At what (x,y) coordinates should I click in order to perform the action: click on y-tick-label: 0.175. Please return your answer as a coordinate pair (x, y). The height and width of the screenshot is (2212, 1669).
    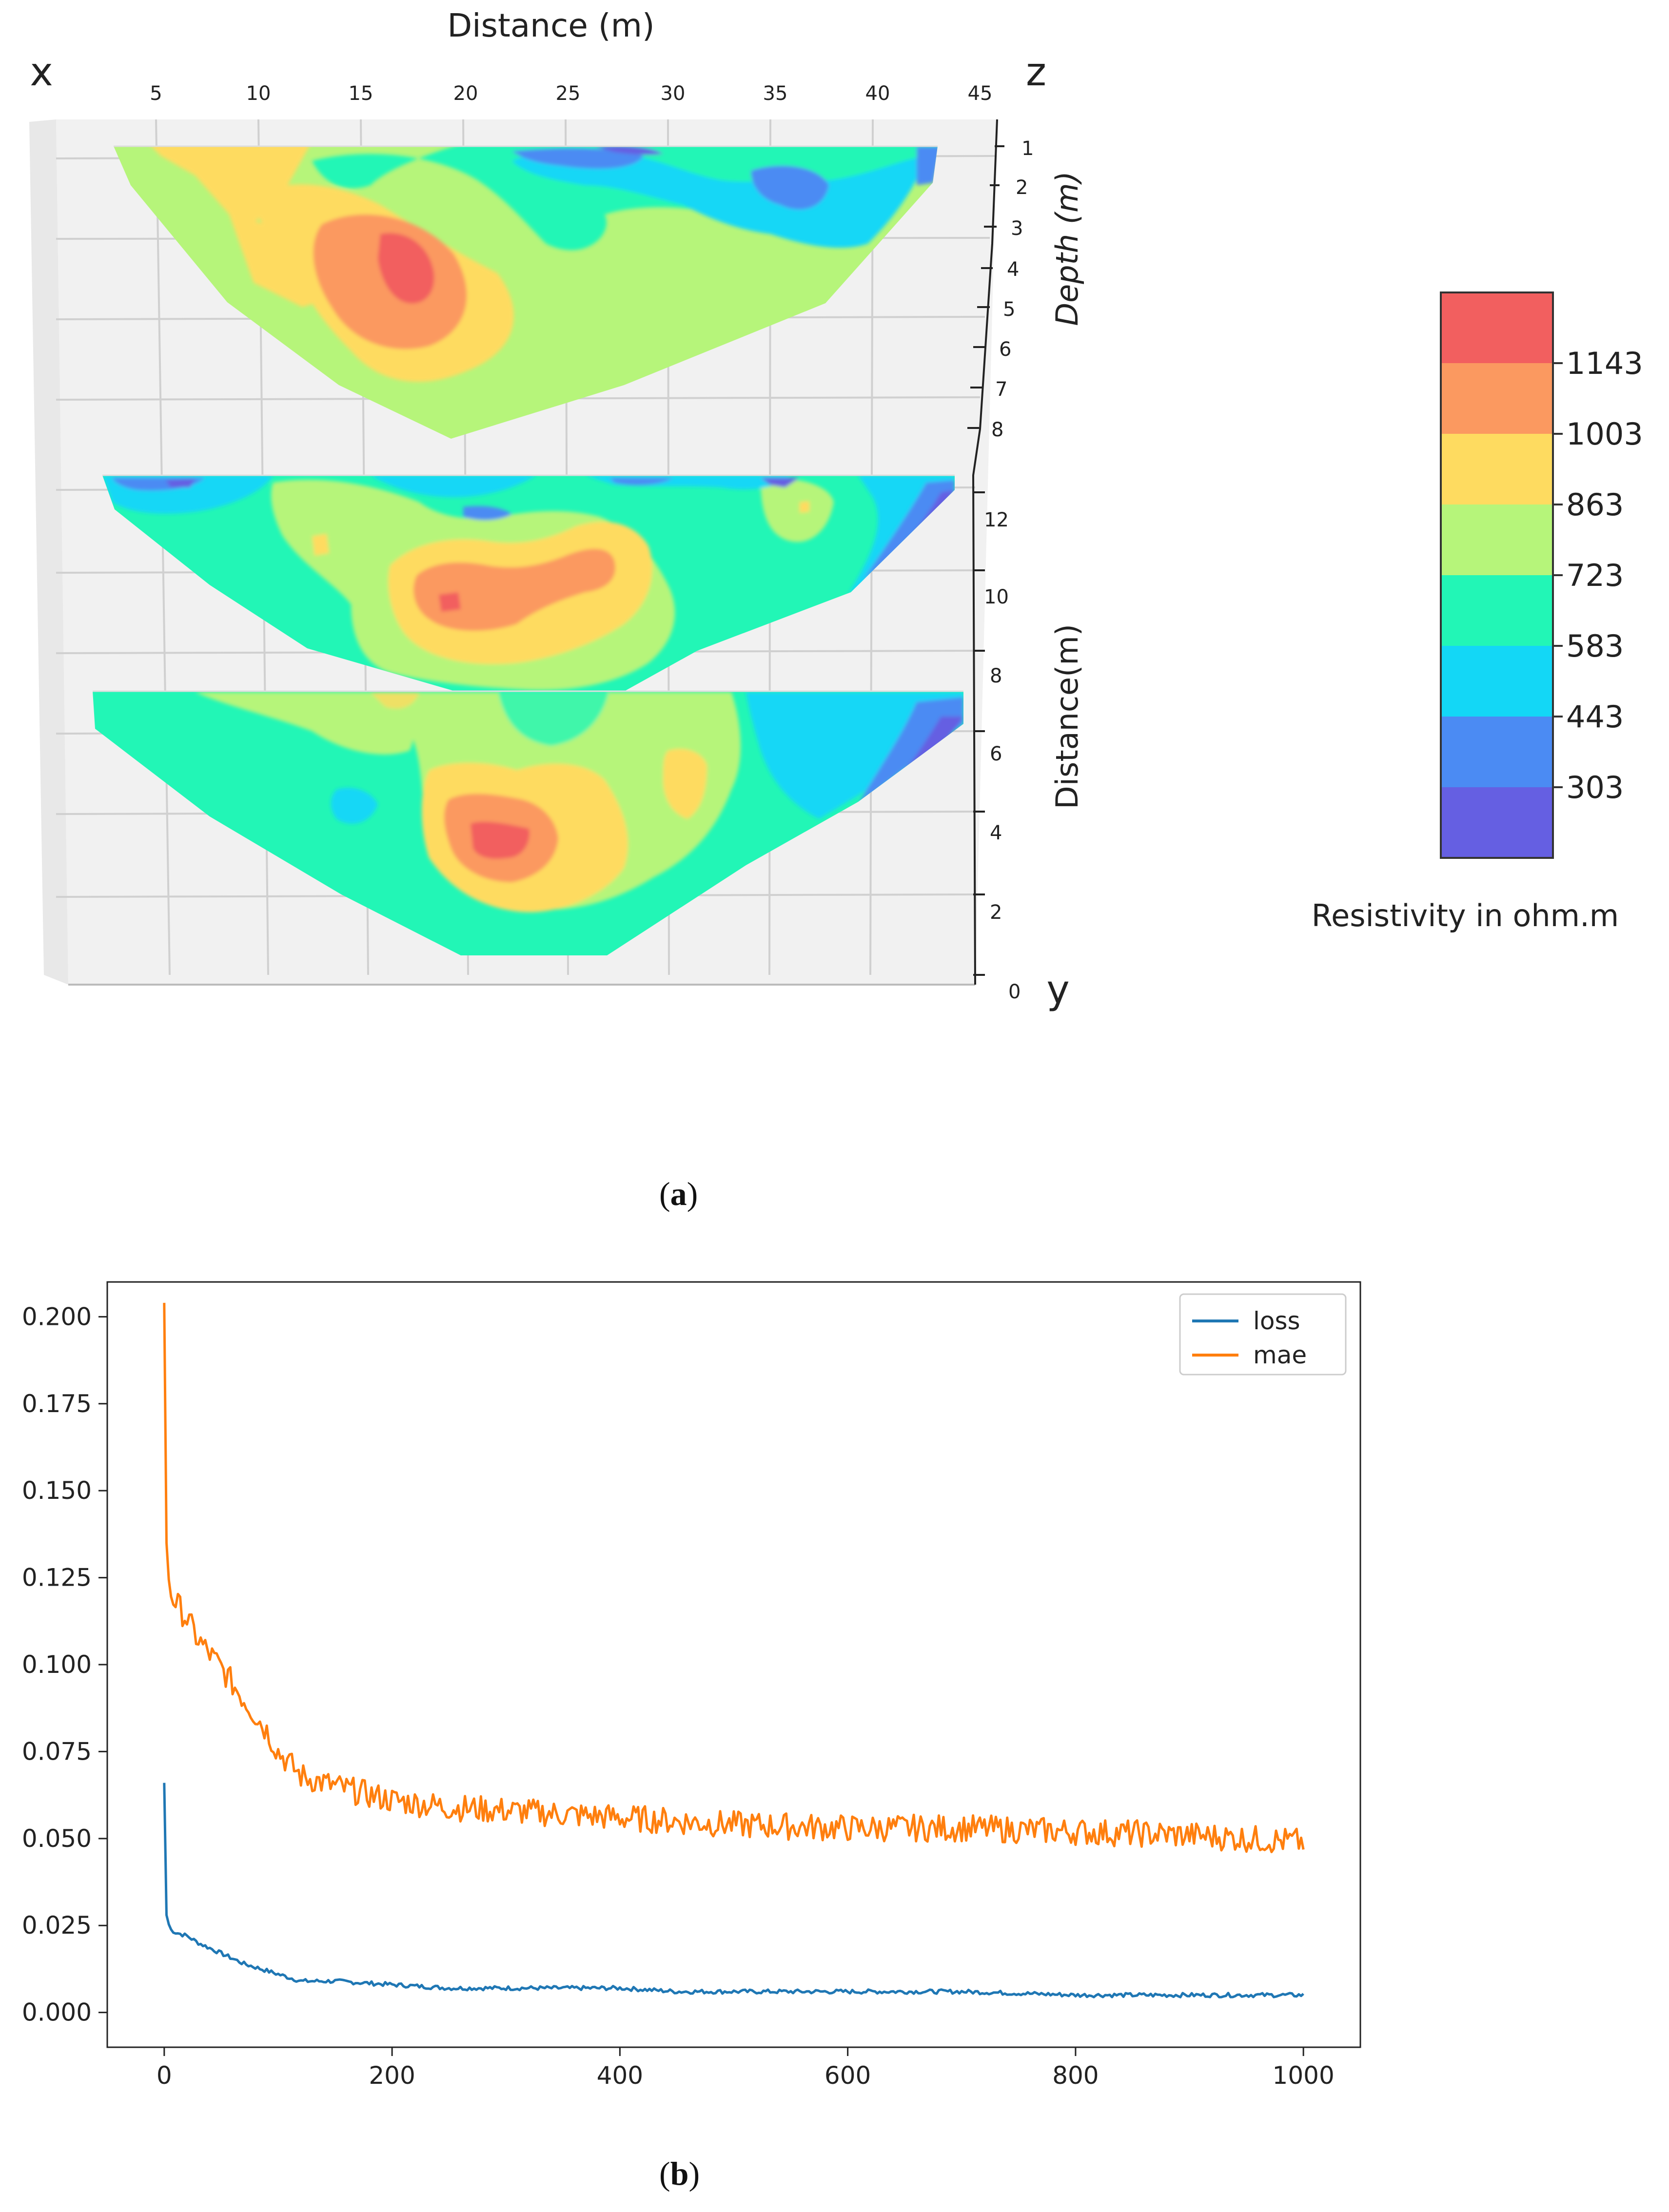
    Looking at the image, I should click on (57, 1404).